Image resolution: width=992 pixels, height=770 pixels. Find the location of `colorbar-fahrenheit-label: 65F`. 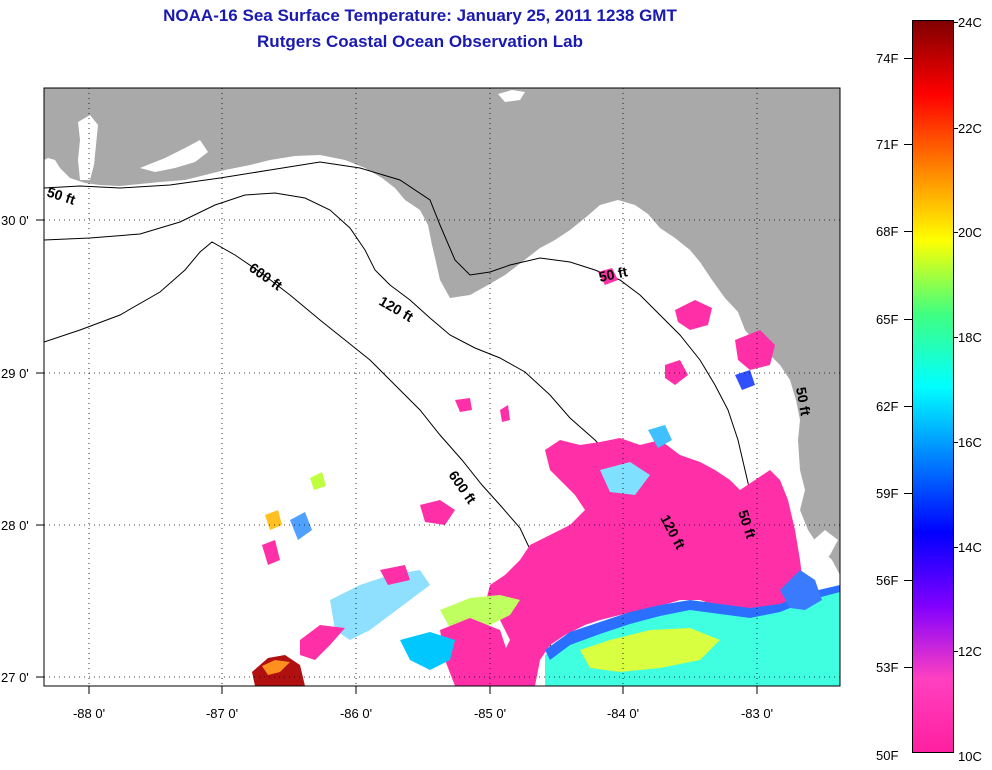

colorbar-fahrenheit-label: 65F is located at coordinates (887, 319).